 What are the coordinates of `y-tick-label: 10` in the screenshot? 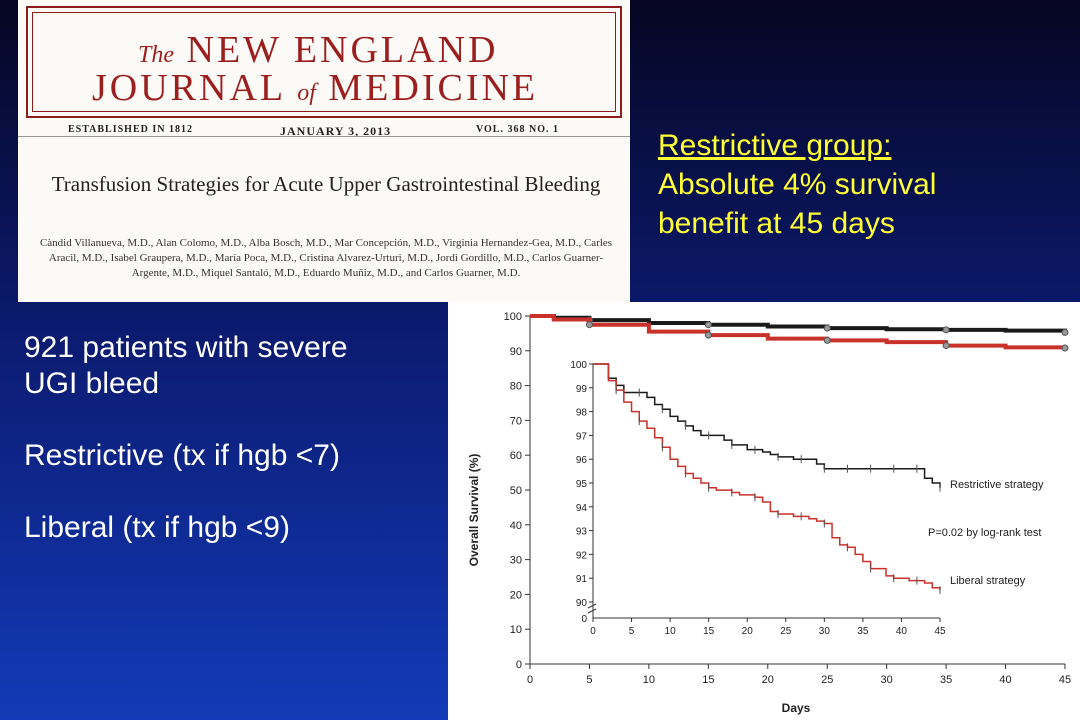 It's located at (516, 630).